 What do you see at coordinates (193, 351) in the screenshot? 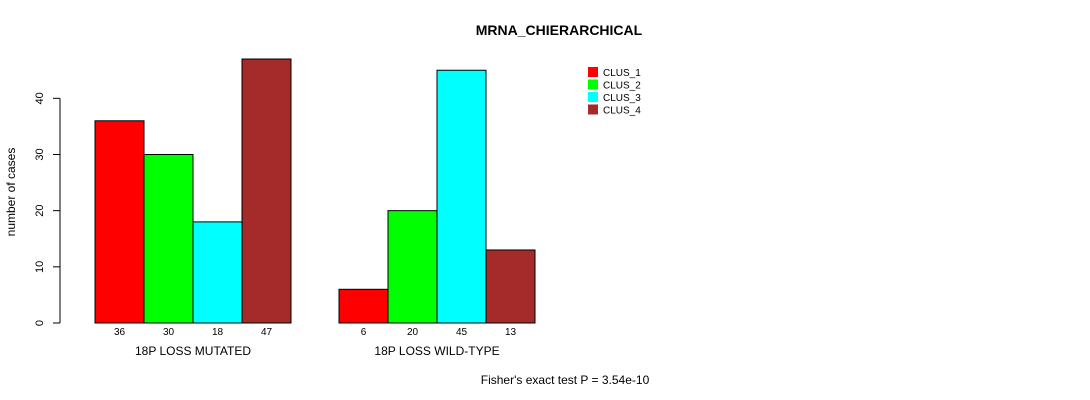
I see `group-label: 18P LOSS MUTATED` at bounding box center [193, 351].